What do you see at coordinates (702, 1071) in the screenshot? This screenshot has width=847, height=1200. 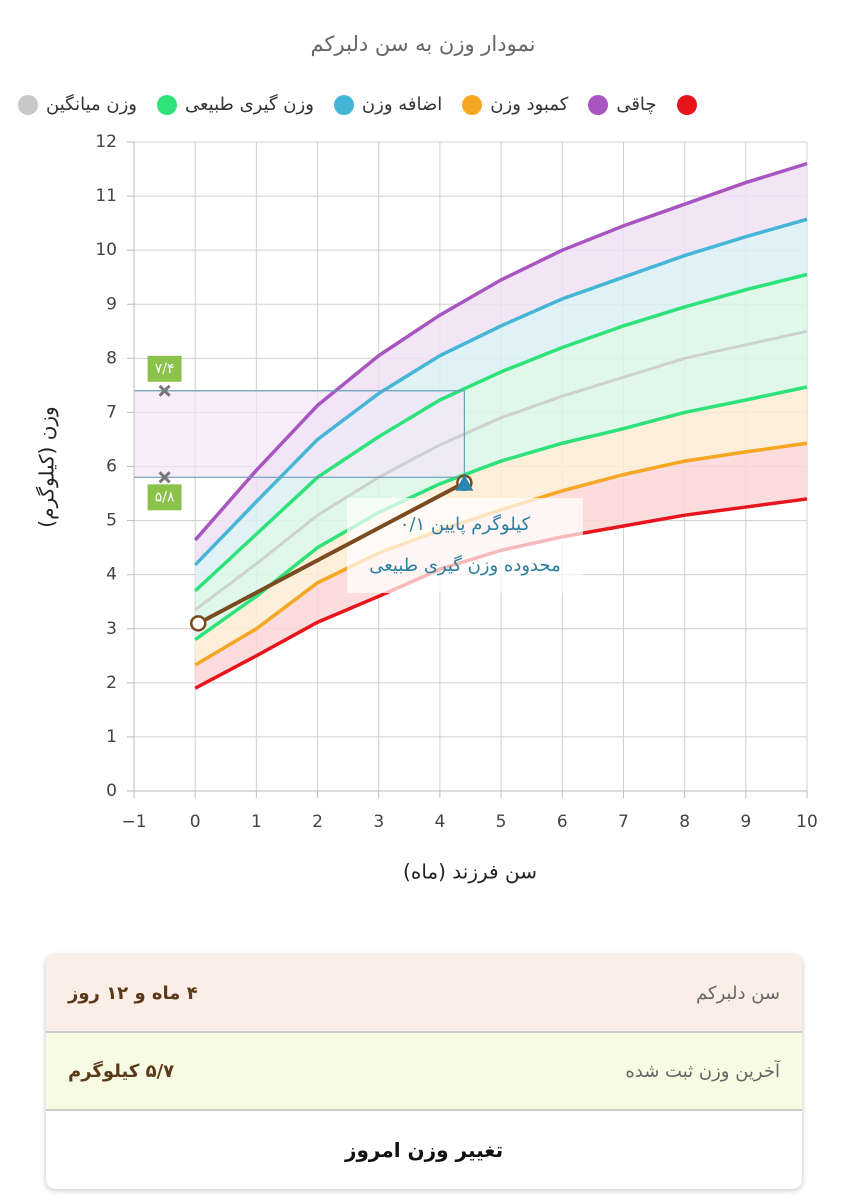 I see `info-label: آخرین وزن ثبت شده` at bounding box center [702, 1071].